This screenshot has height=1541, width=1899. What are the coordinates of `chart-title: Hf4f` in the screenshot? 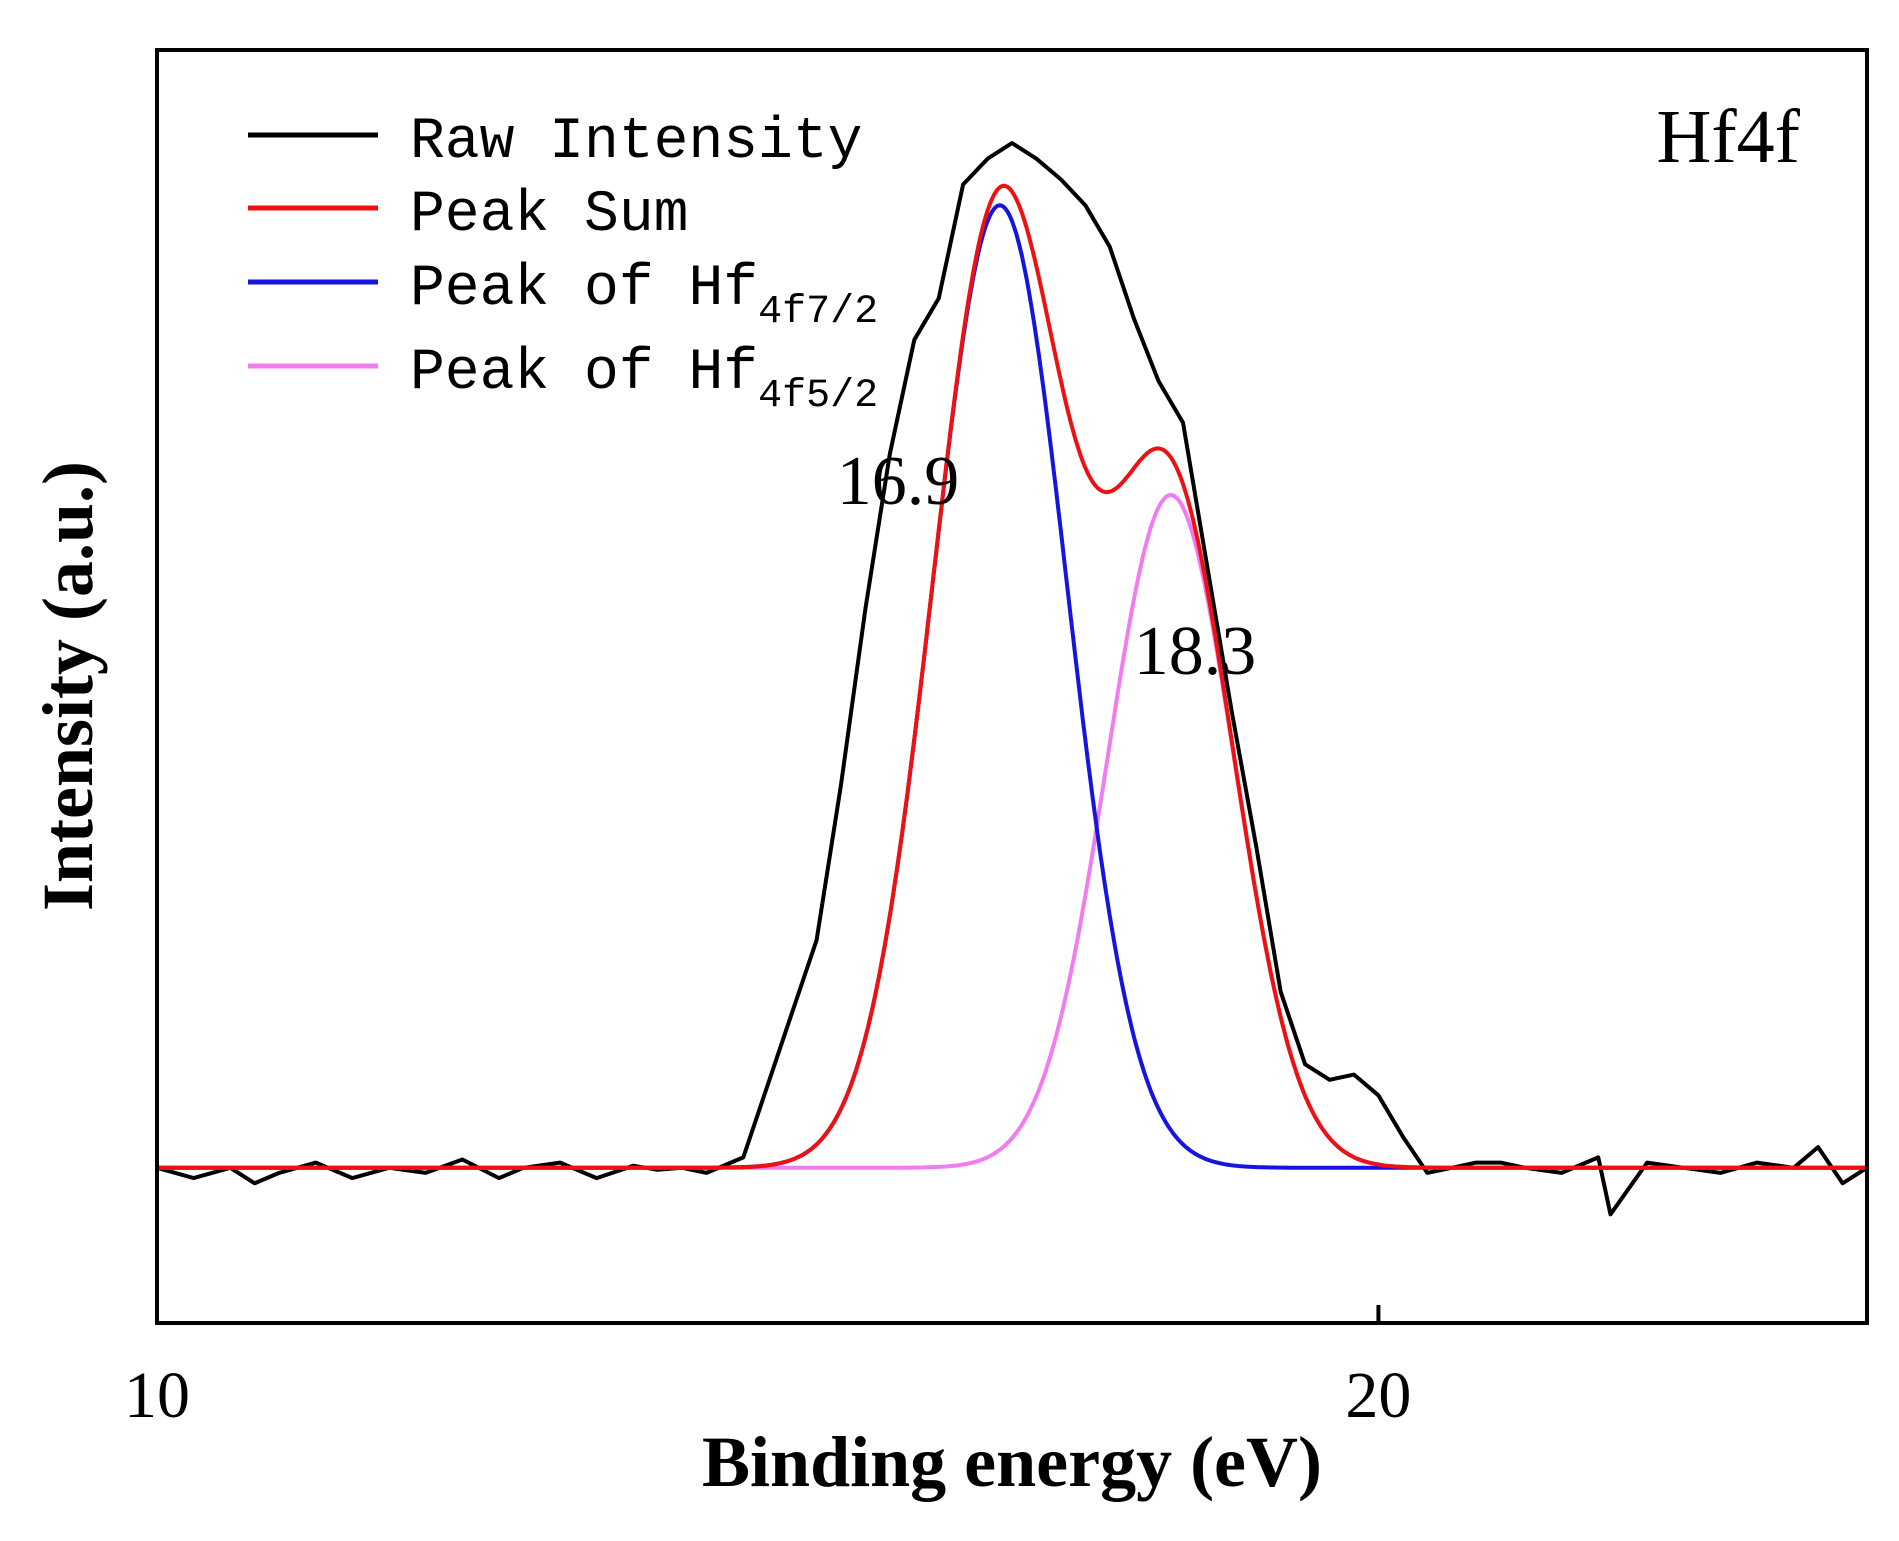 It's located at (1728, 137).